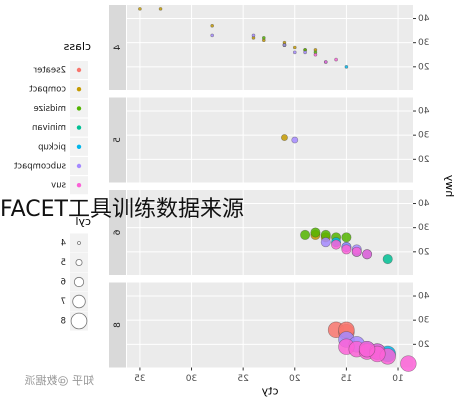  Describe the element at coordinates (49, 71) in the screenshot. I see `legend-label: 2seater` at that location.